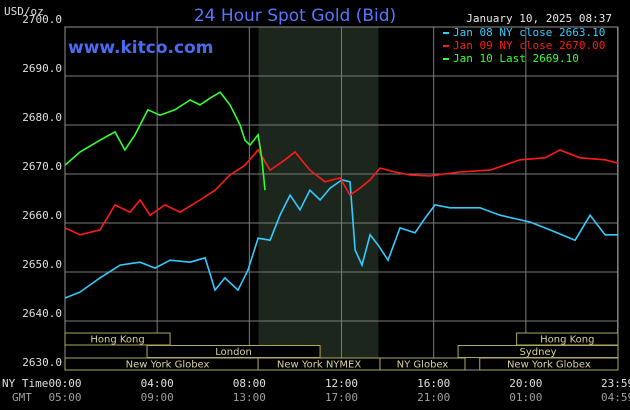 This screenshot has width=630, height=410. I want to click on legend-label: Jan 10 Last 2669.10, so click(516, 58).